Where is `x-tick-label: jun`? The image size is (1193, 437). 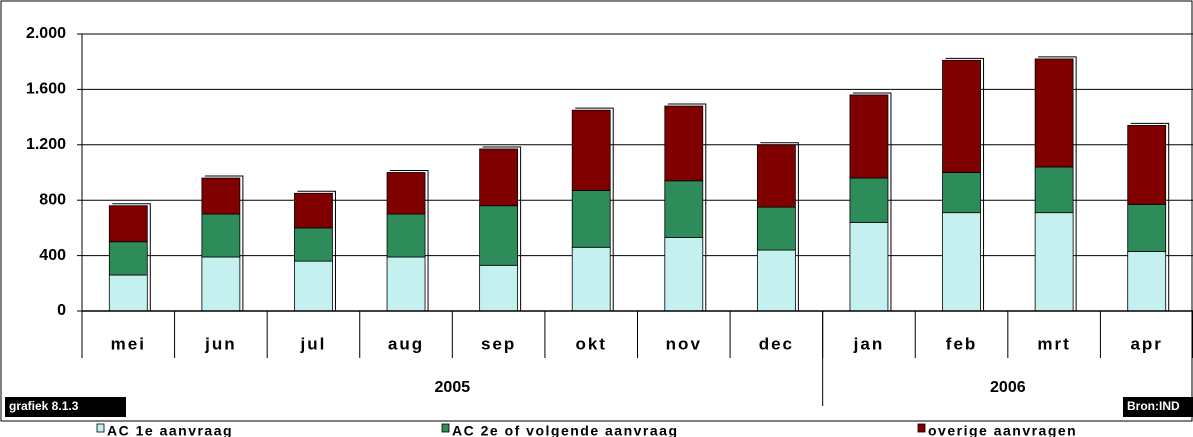 x-tick-label: jun is located at coordinates (220, 343).